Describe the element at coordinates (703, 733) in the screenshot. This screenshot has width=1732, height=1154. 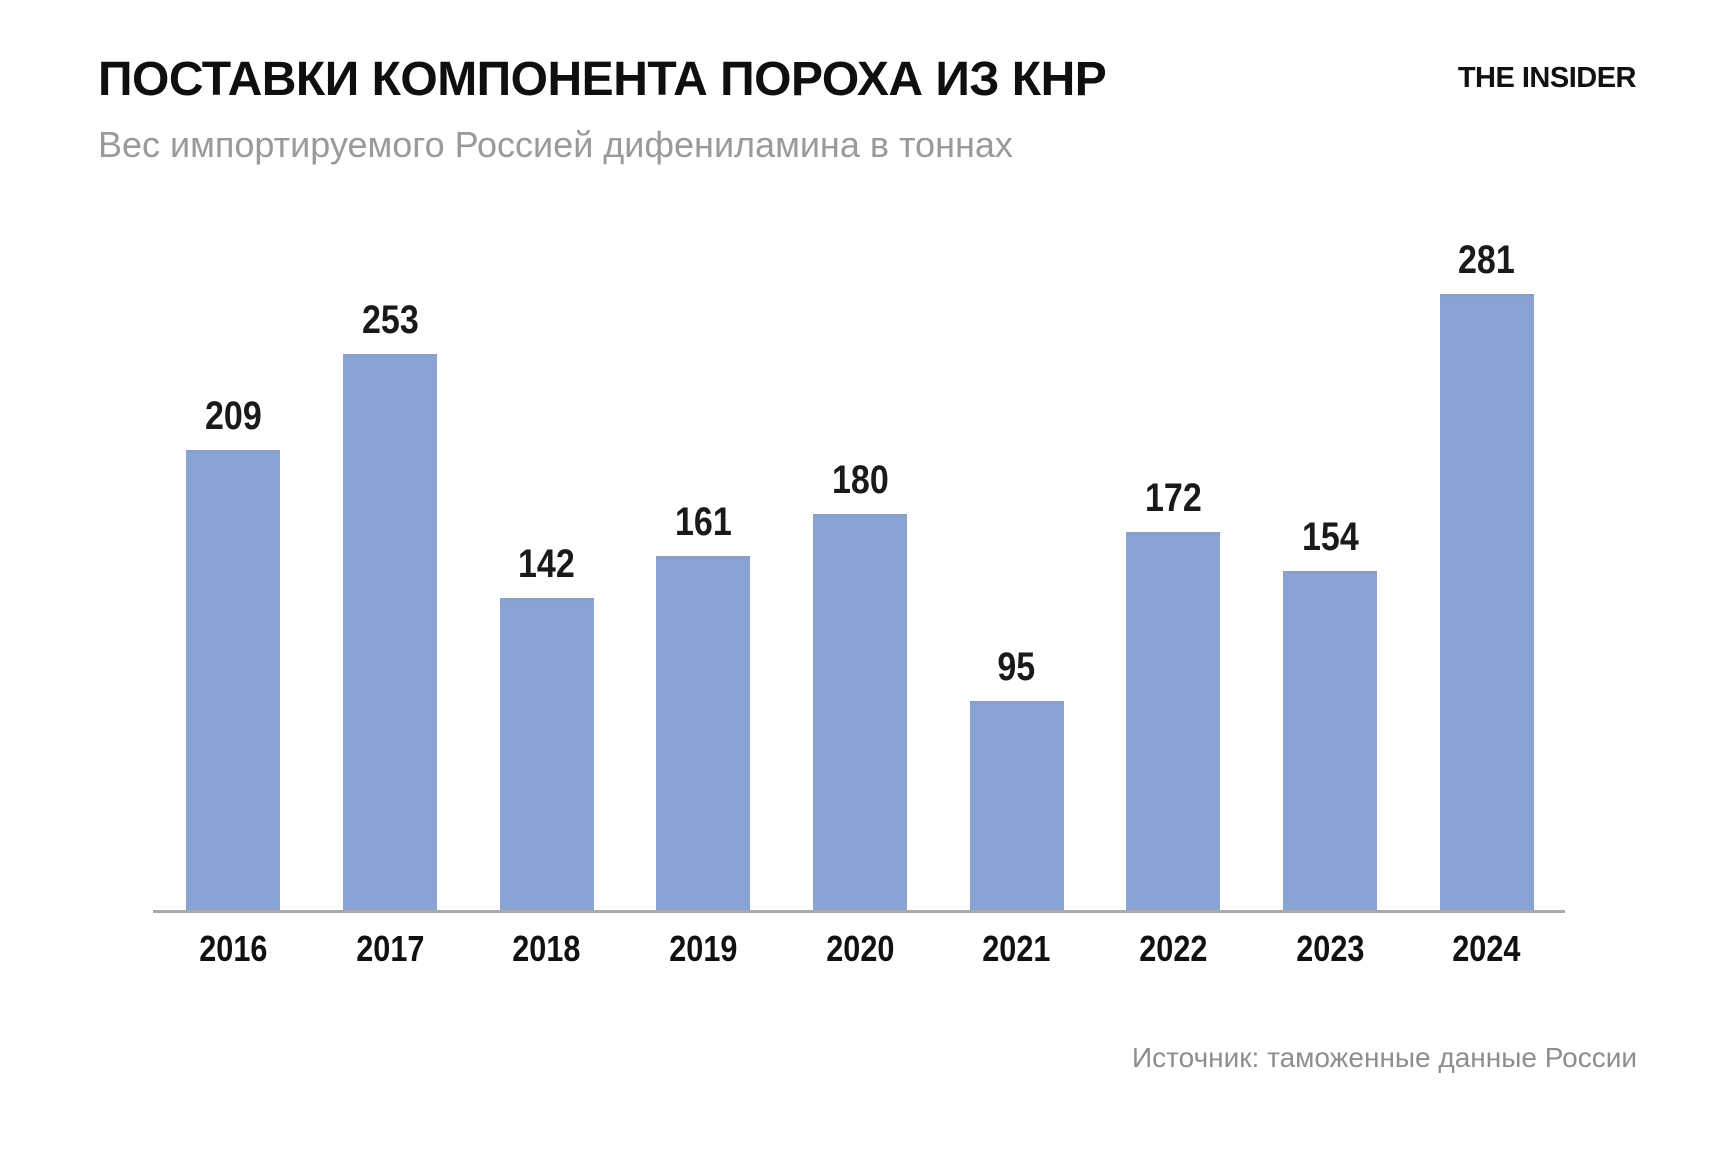
I see `bar-2019` at that location.